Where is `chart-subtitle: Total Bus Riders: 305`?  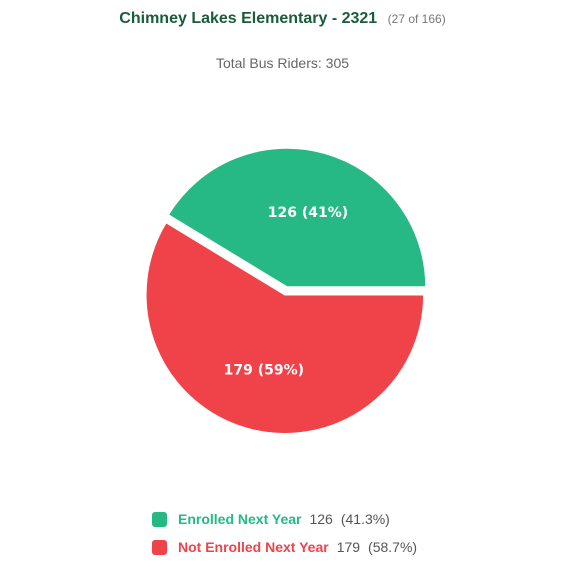
chart-subtitle: Total Bus Riders: 305 is located at coordinates (282, 63).